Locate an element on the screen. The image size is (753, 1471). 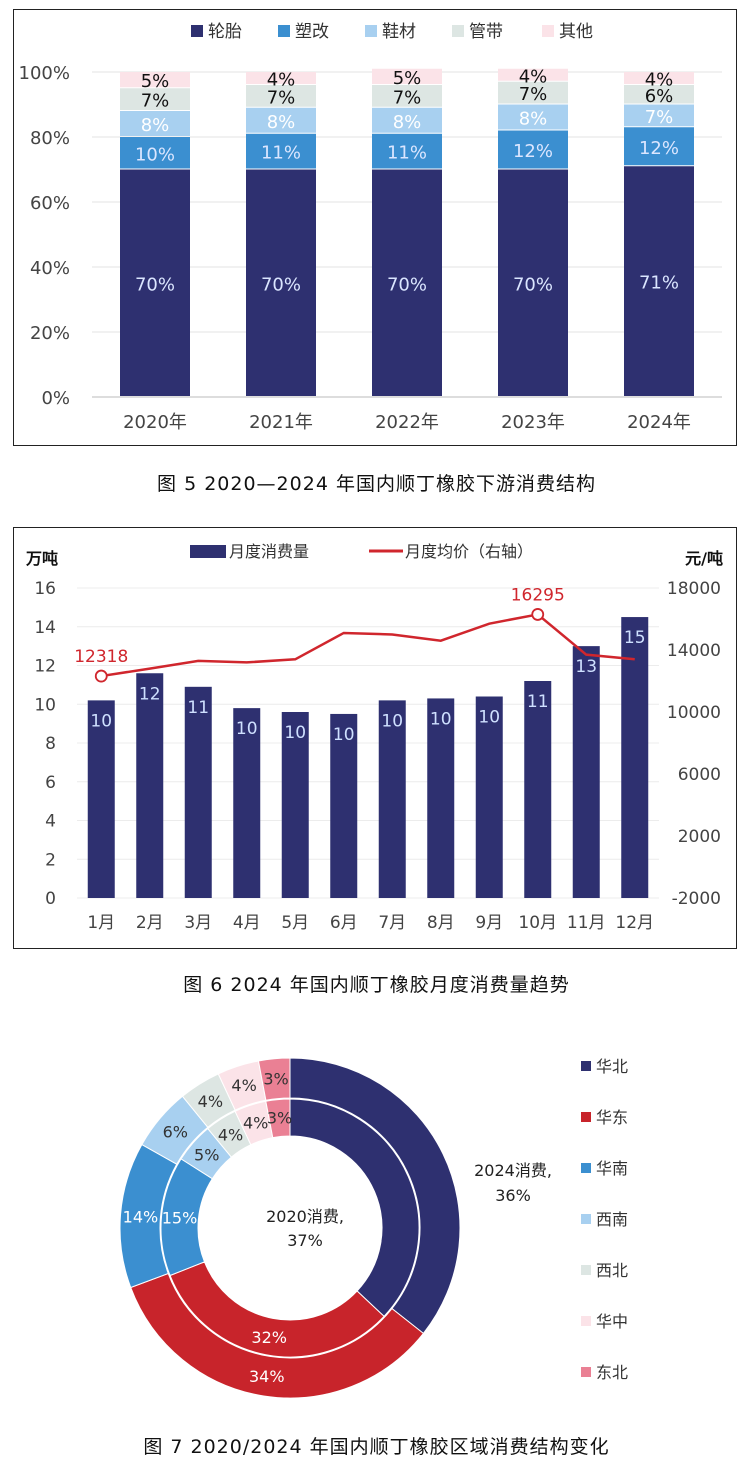
bar-data-label: 15 is located at coordinates (635, 638).